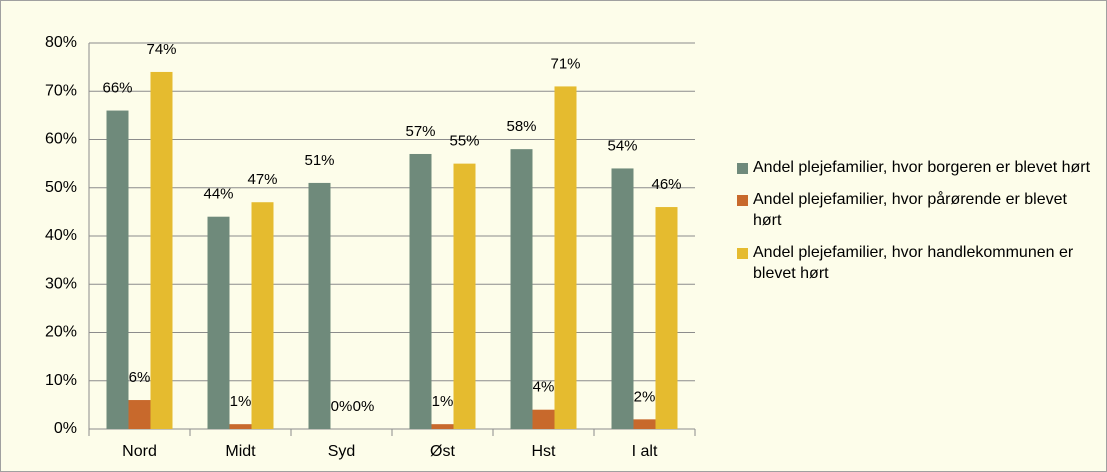  I want to click on y-tick-label: 40%, so click(61, 235).